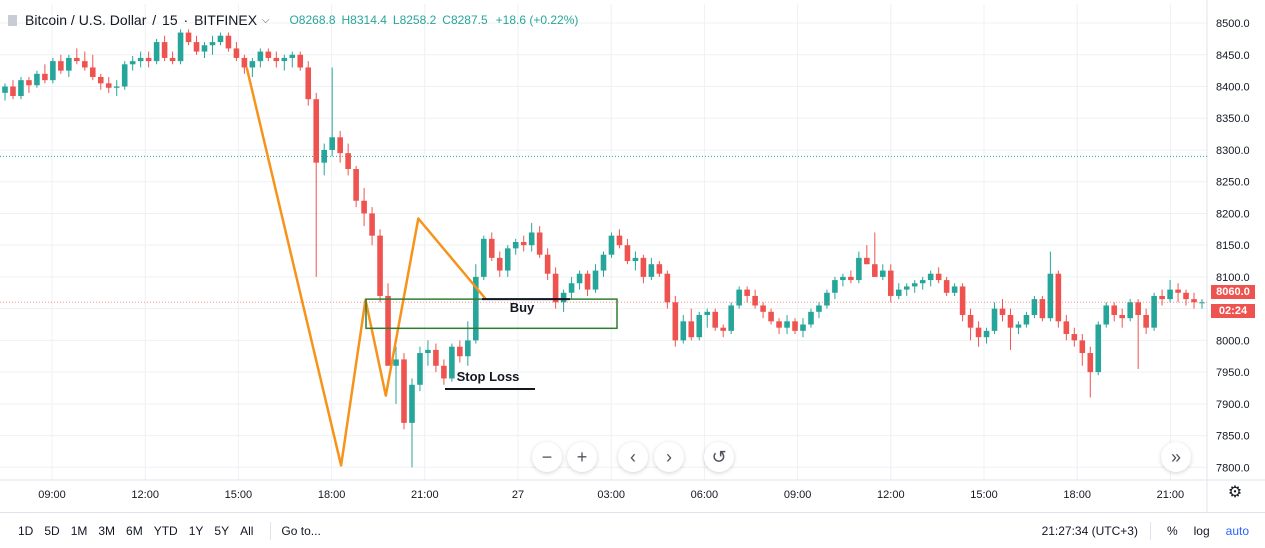 The image size is (1265, 548). Describe the element at coordinates (226, 20) in the screenshot. I see `exchange: BITFINEX` at that location.